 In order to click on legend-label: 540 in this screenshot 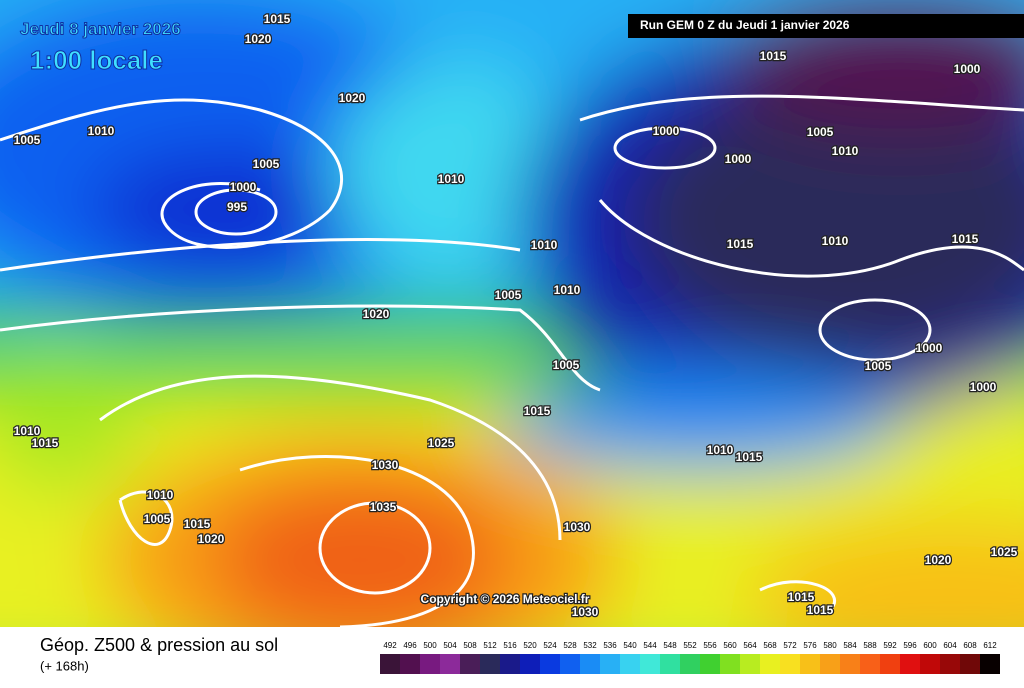, I will do `click(630, 645)`.